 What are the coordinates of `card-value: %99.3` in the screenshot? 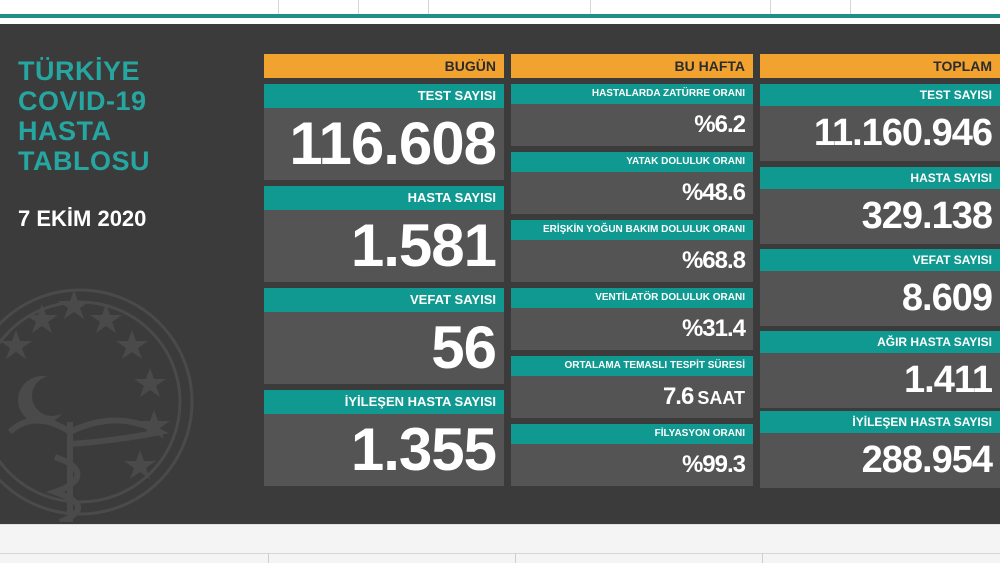 It's located at (632, 465).